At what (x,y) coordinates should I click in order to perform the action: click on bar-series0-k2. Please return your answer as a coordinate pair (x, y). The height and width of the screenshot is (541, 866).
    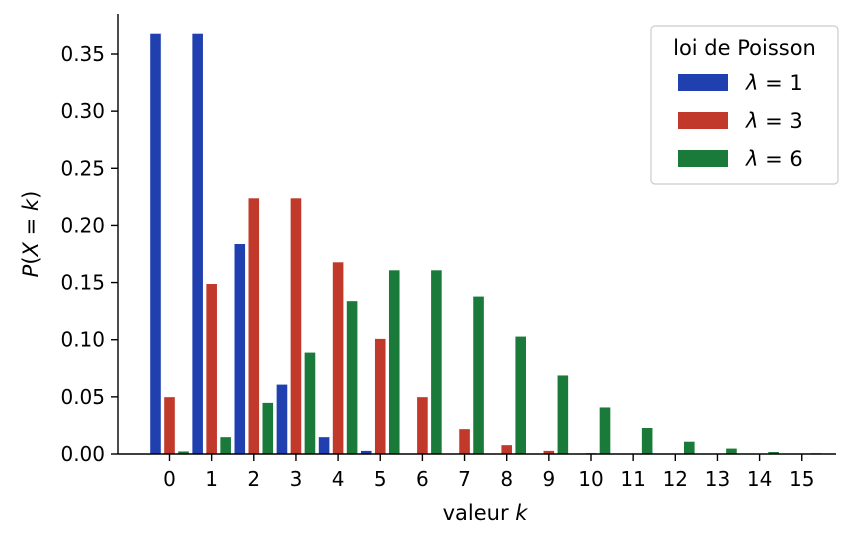
    Looking at the image, I should click on (239, 349).